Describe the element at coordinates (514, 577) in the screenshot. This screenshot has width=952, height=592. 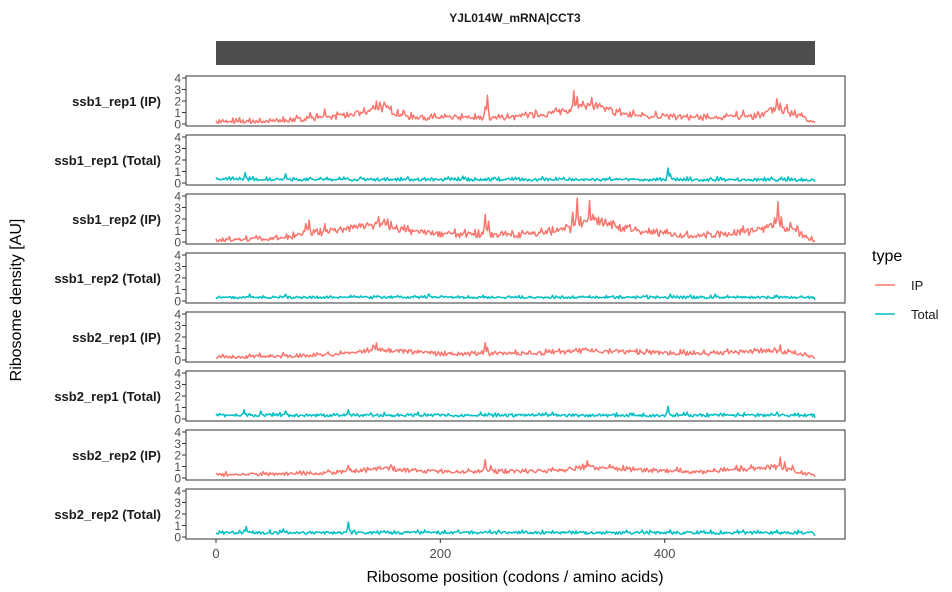
I see `x-axis-label: Ribosome position (codons / amino acids)` at that location.